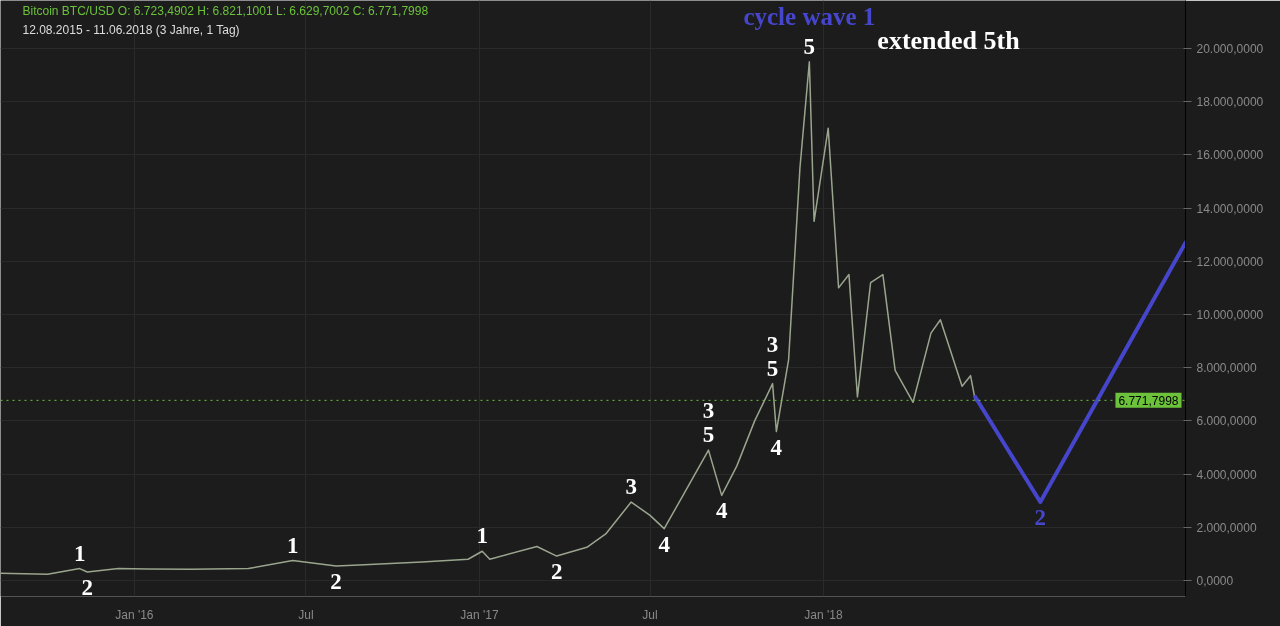 Image resolution: width=1280 pixels, height=626 pixels. I want to click on y-tick-label: 6.000,0000, so click(1226, 421).